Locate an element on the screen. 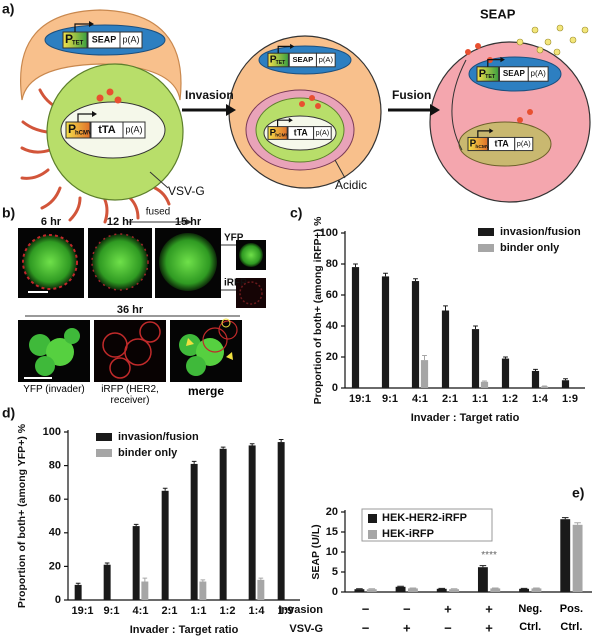  caption-box: merge is located at coordinates (206, 391).